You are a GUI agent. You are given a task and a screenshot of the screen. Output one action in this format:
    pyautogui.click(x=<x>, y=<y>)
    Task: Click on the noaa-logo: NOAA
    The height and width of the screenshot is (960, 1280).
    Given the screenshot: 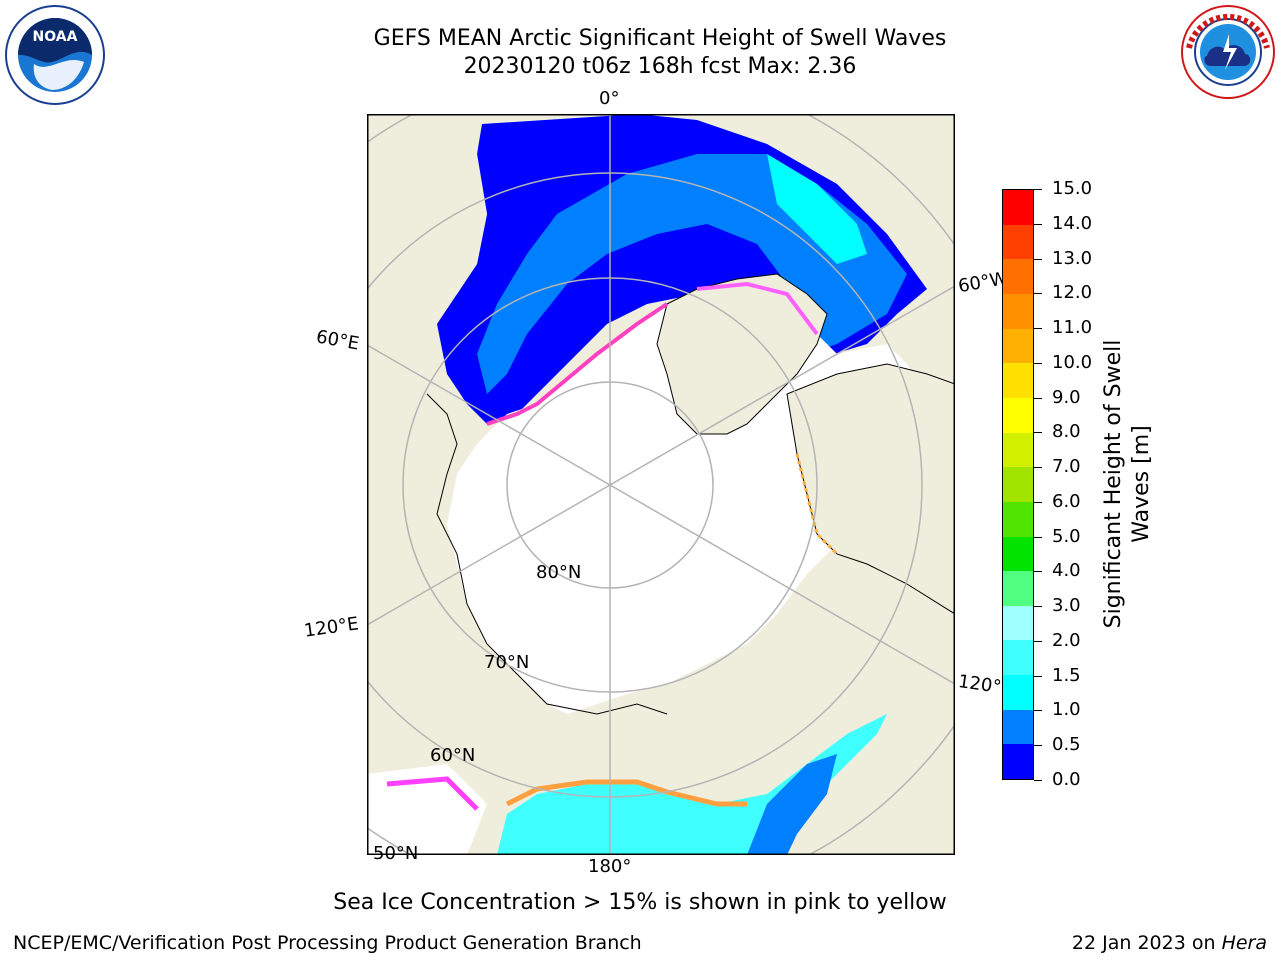 What is the action you would take?
    pyautogui.click(x=55, y=55)
    